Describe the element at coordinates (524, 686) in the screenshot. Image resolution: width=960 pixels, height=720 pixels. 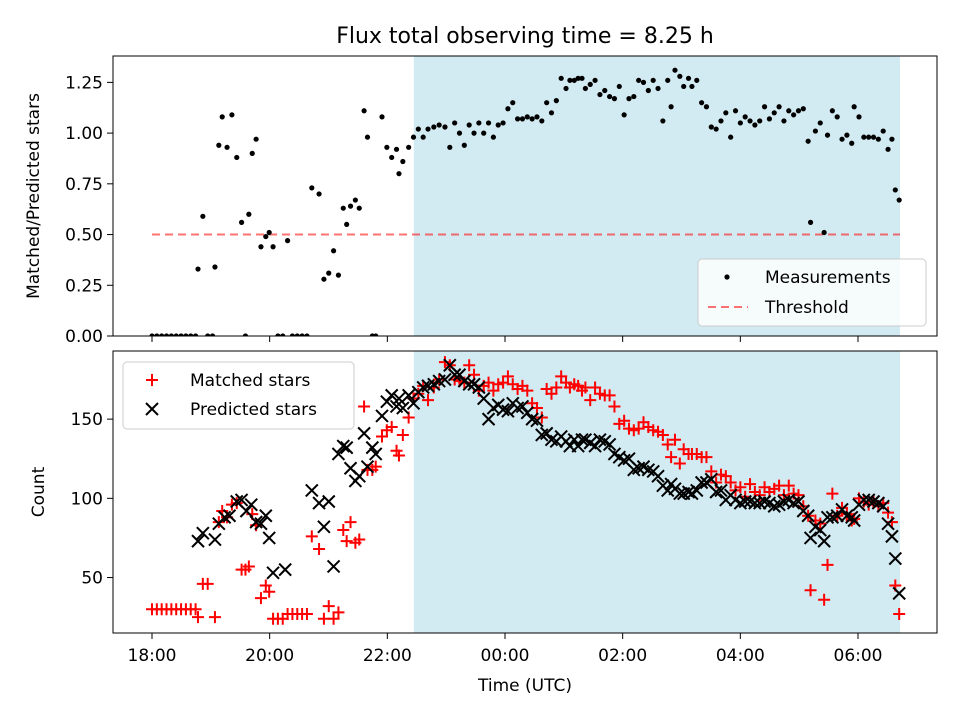
I see `bottom-x-axis-label: Time (UTC)` at that location.